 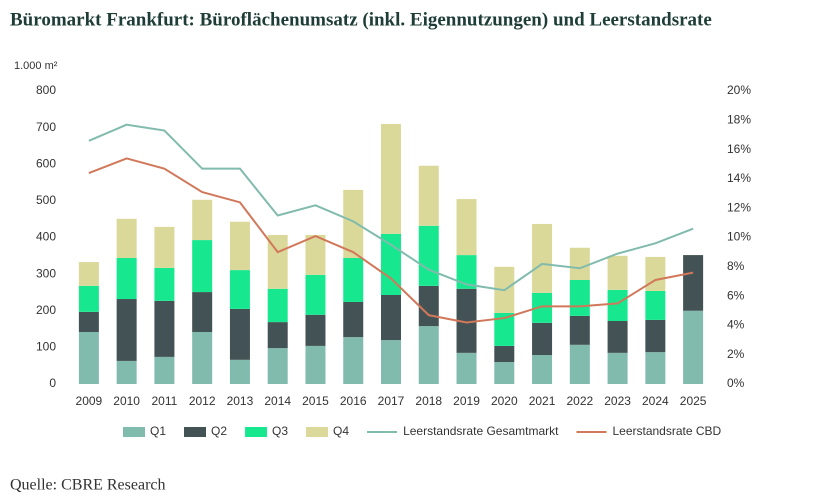 What do you see at coordinates (542, 401) in the screenshot?
I see `x-tick-label: 2021` at bounding box center [542, 401].